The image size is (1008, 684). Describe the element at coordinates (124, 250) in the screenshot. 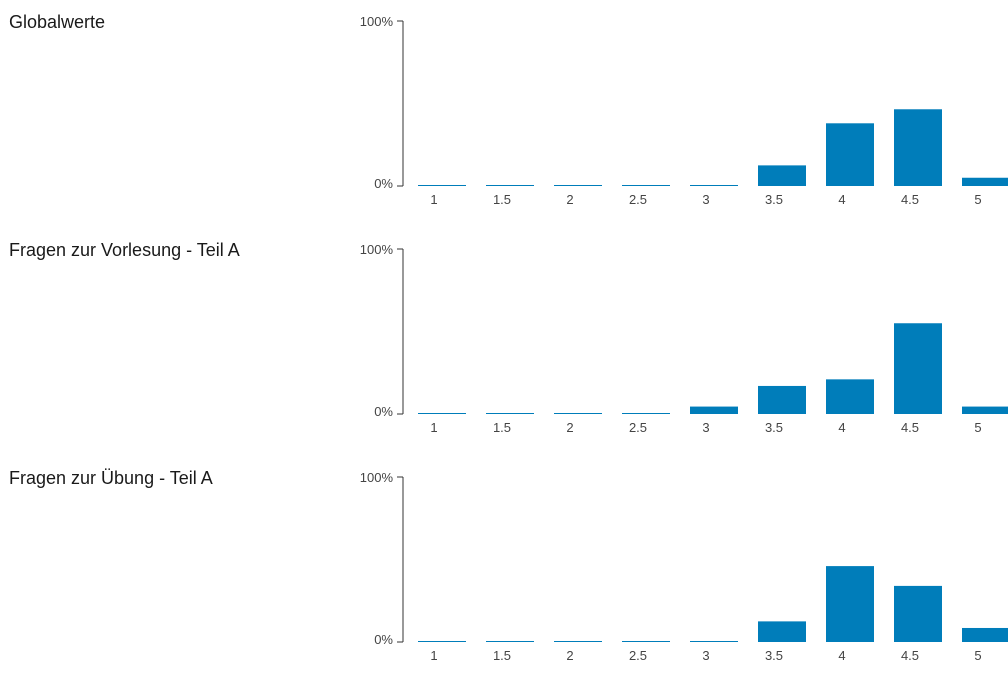

I see `chart-title: Fragen zur Vorlesung - Teil A` at that location.